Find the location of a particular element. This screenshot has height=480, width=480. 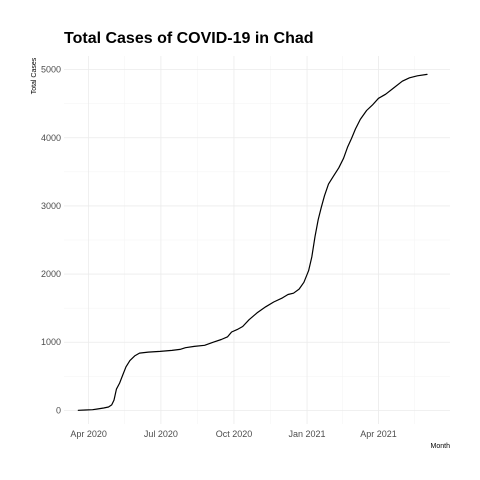

x-tick-label: Jan 2021 is located at coordinates (307, 434).